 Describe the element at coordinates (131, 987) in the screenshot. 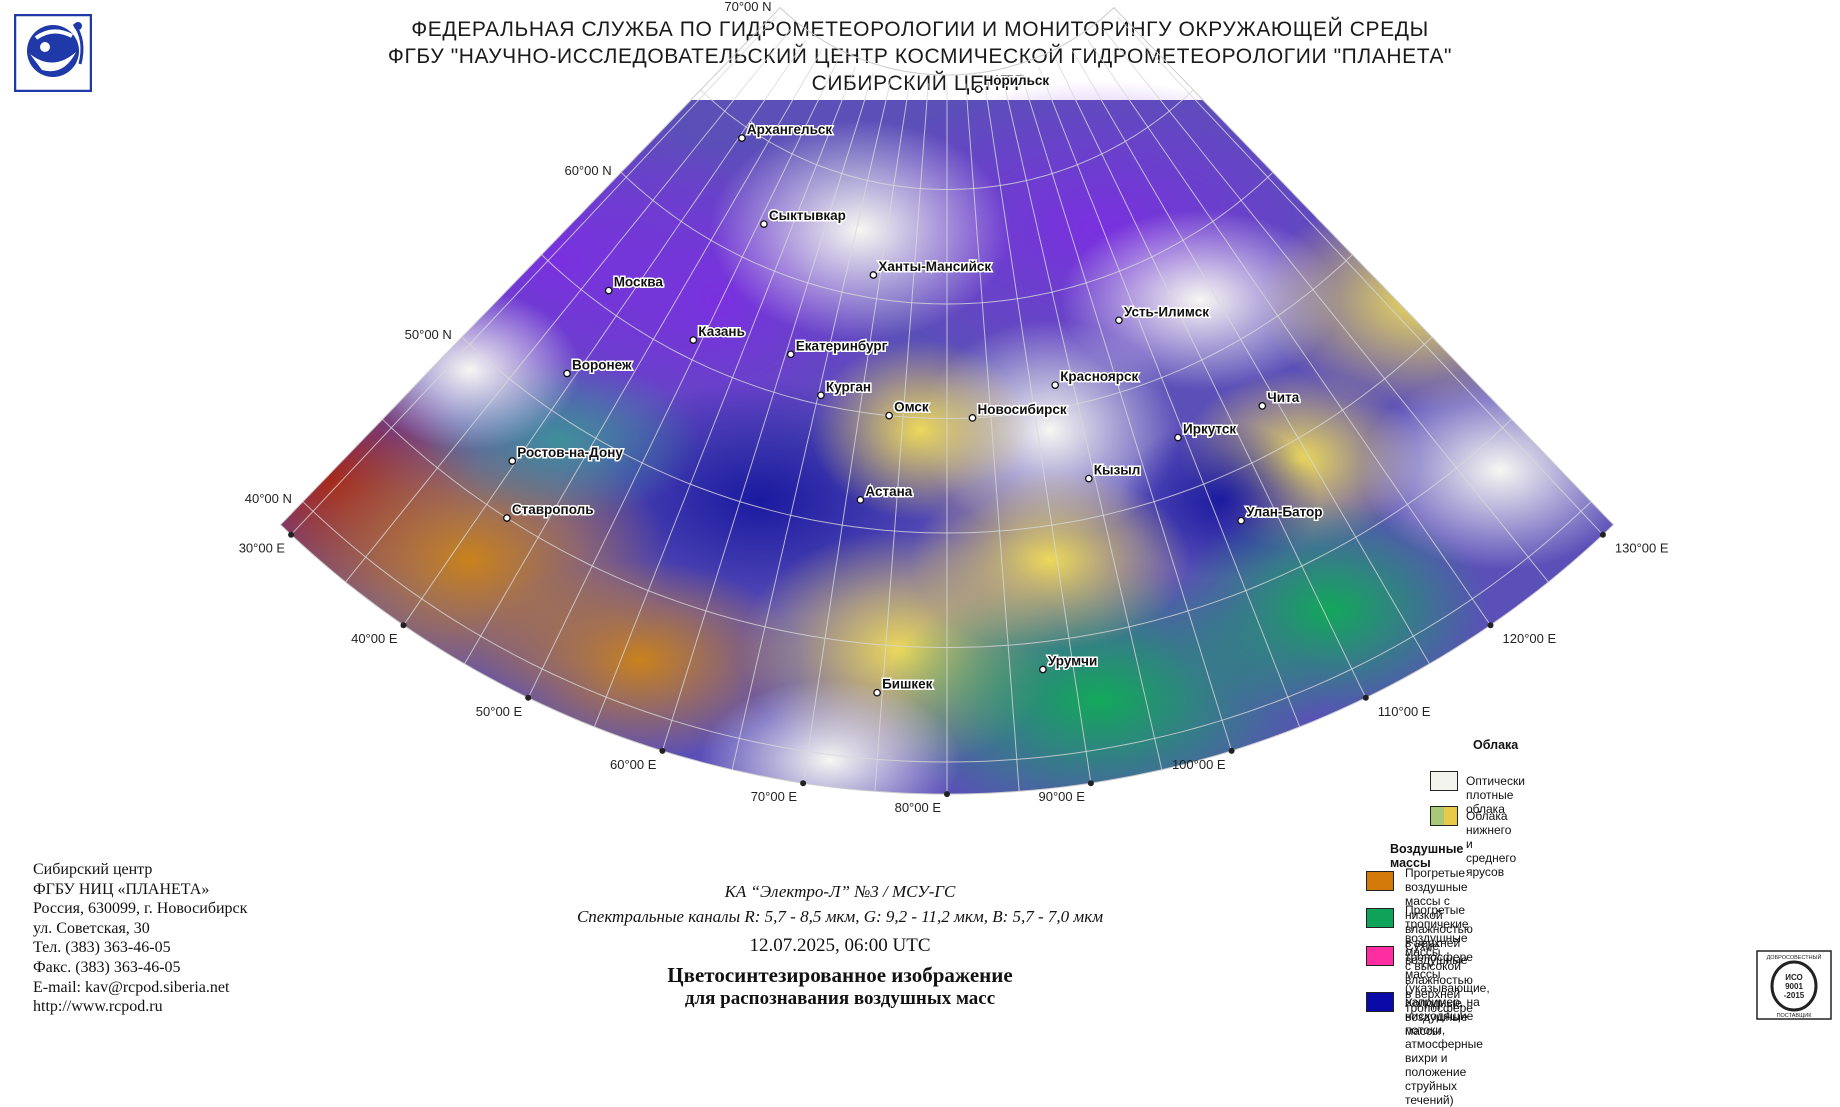

I see `email-link: E-mail: kav@rcpod.siberia.net` at that location.